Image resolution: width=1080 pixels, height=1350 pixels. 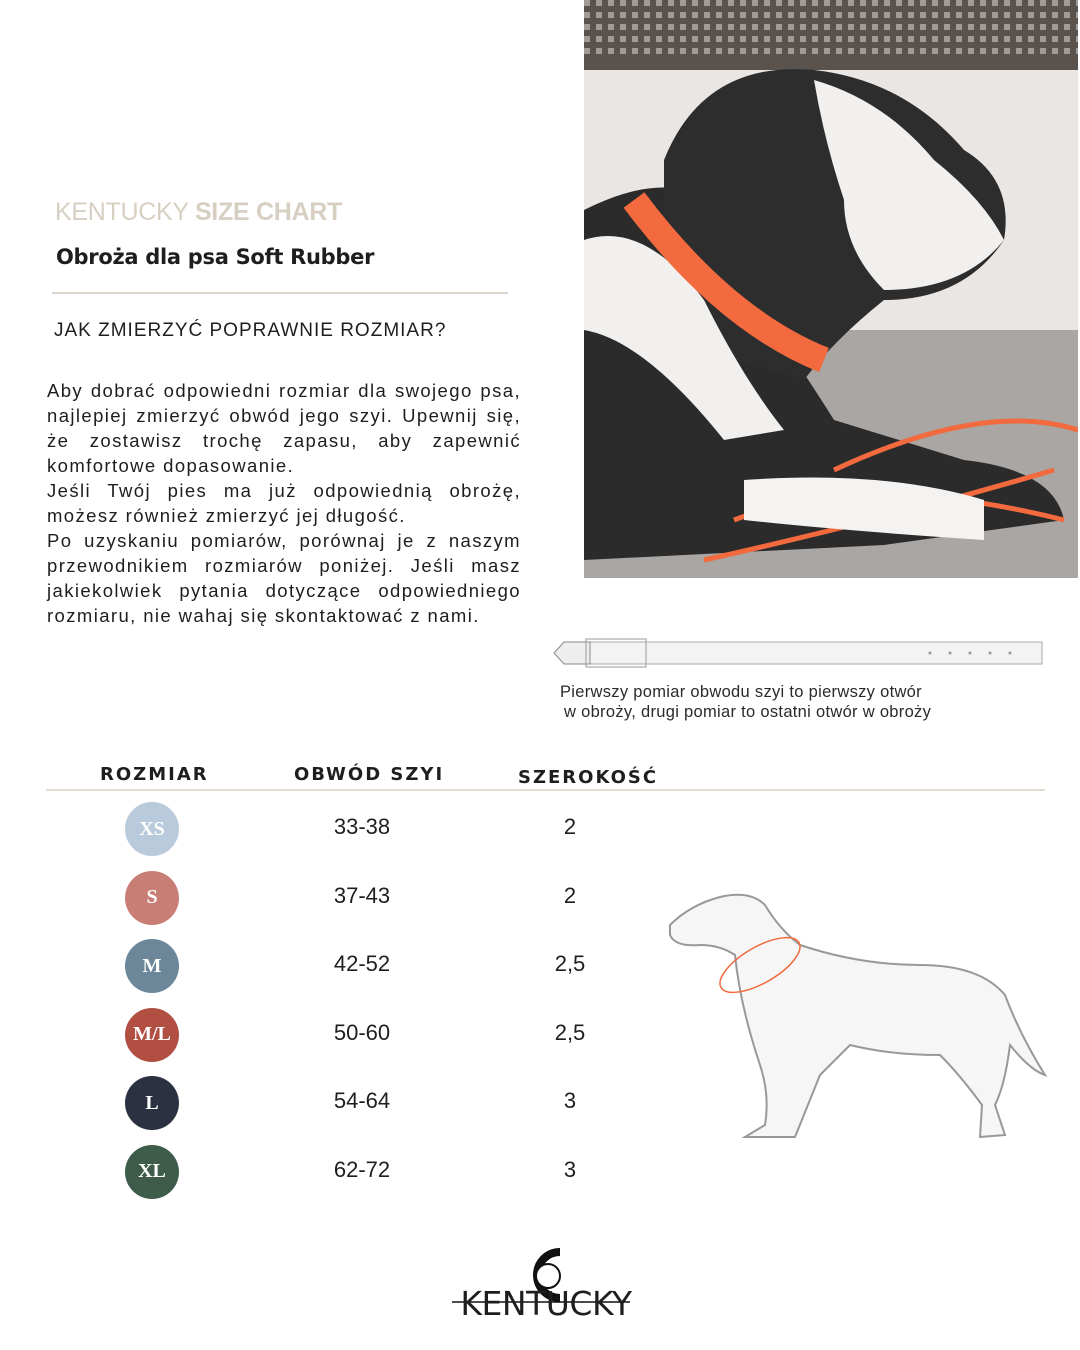 What do you see at coordinates (362, 895) in the screenshot?
I see `neck-circumference: 37-43` at bounding box center [362, 895].